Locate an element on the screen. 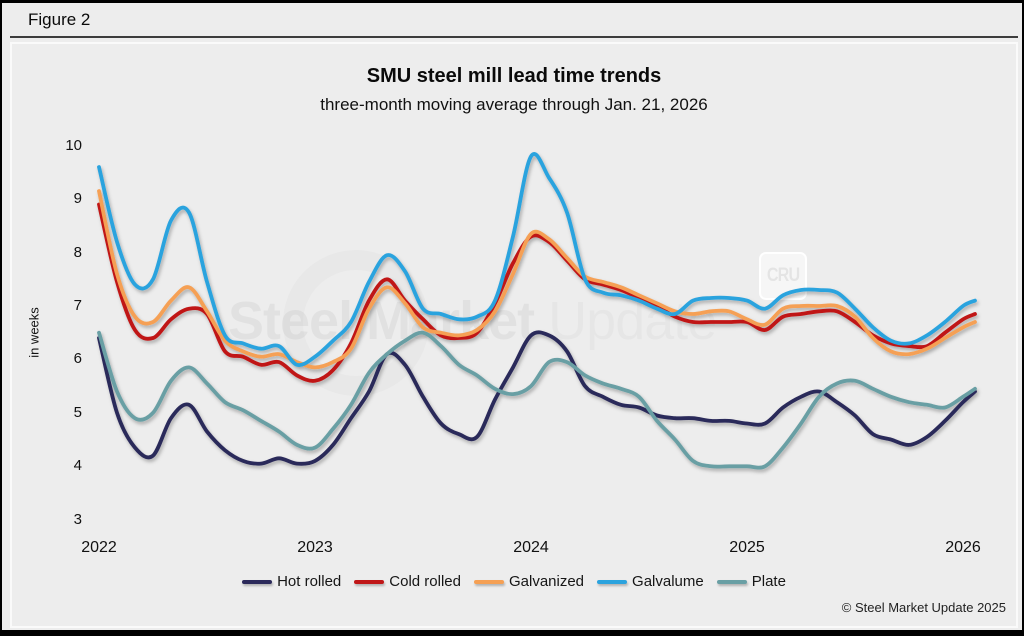  chart-title: SMU steel mill lead time trends is located at coordinates (514, 76).